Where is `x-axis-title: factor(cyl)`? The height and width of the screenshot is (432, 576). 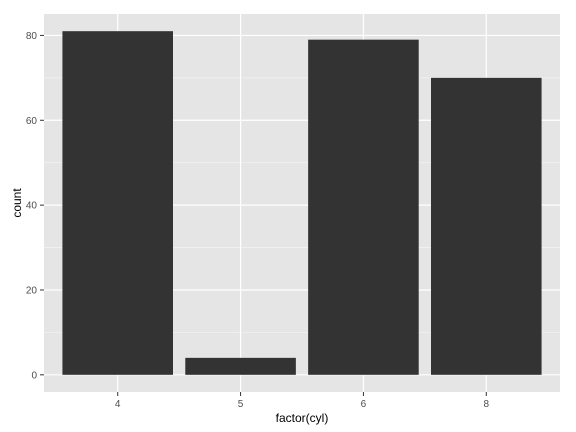
x-axis-title: factor(cyl) is located at coordinates (302, 418).